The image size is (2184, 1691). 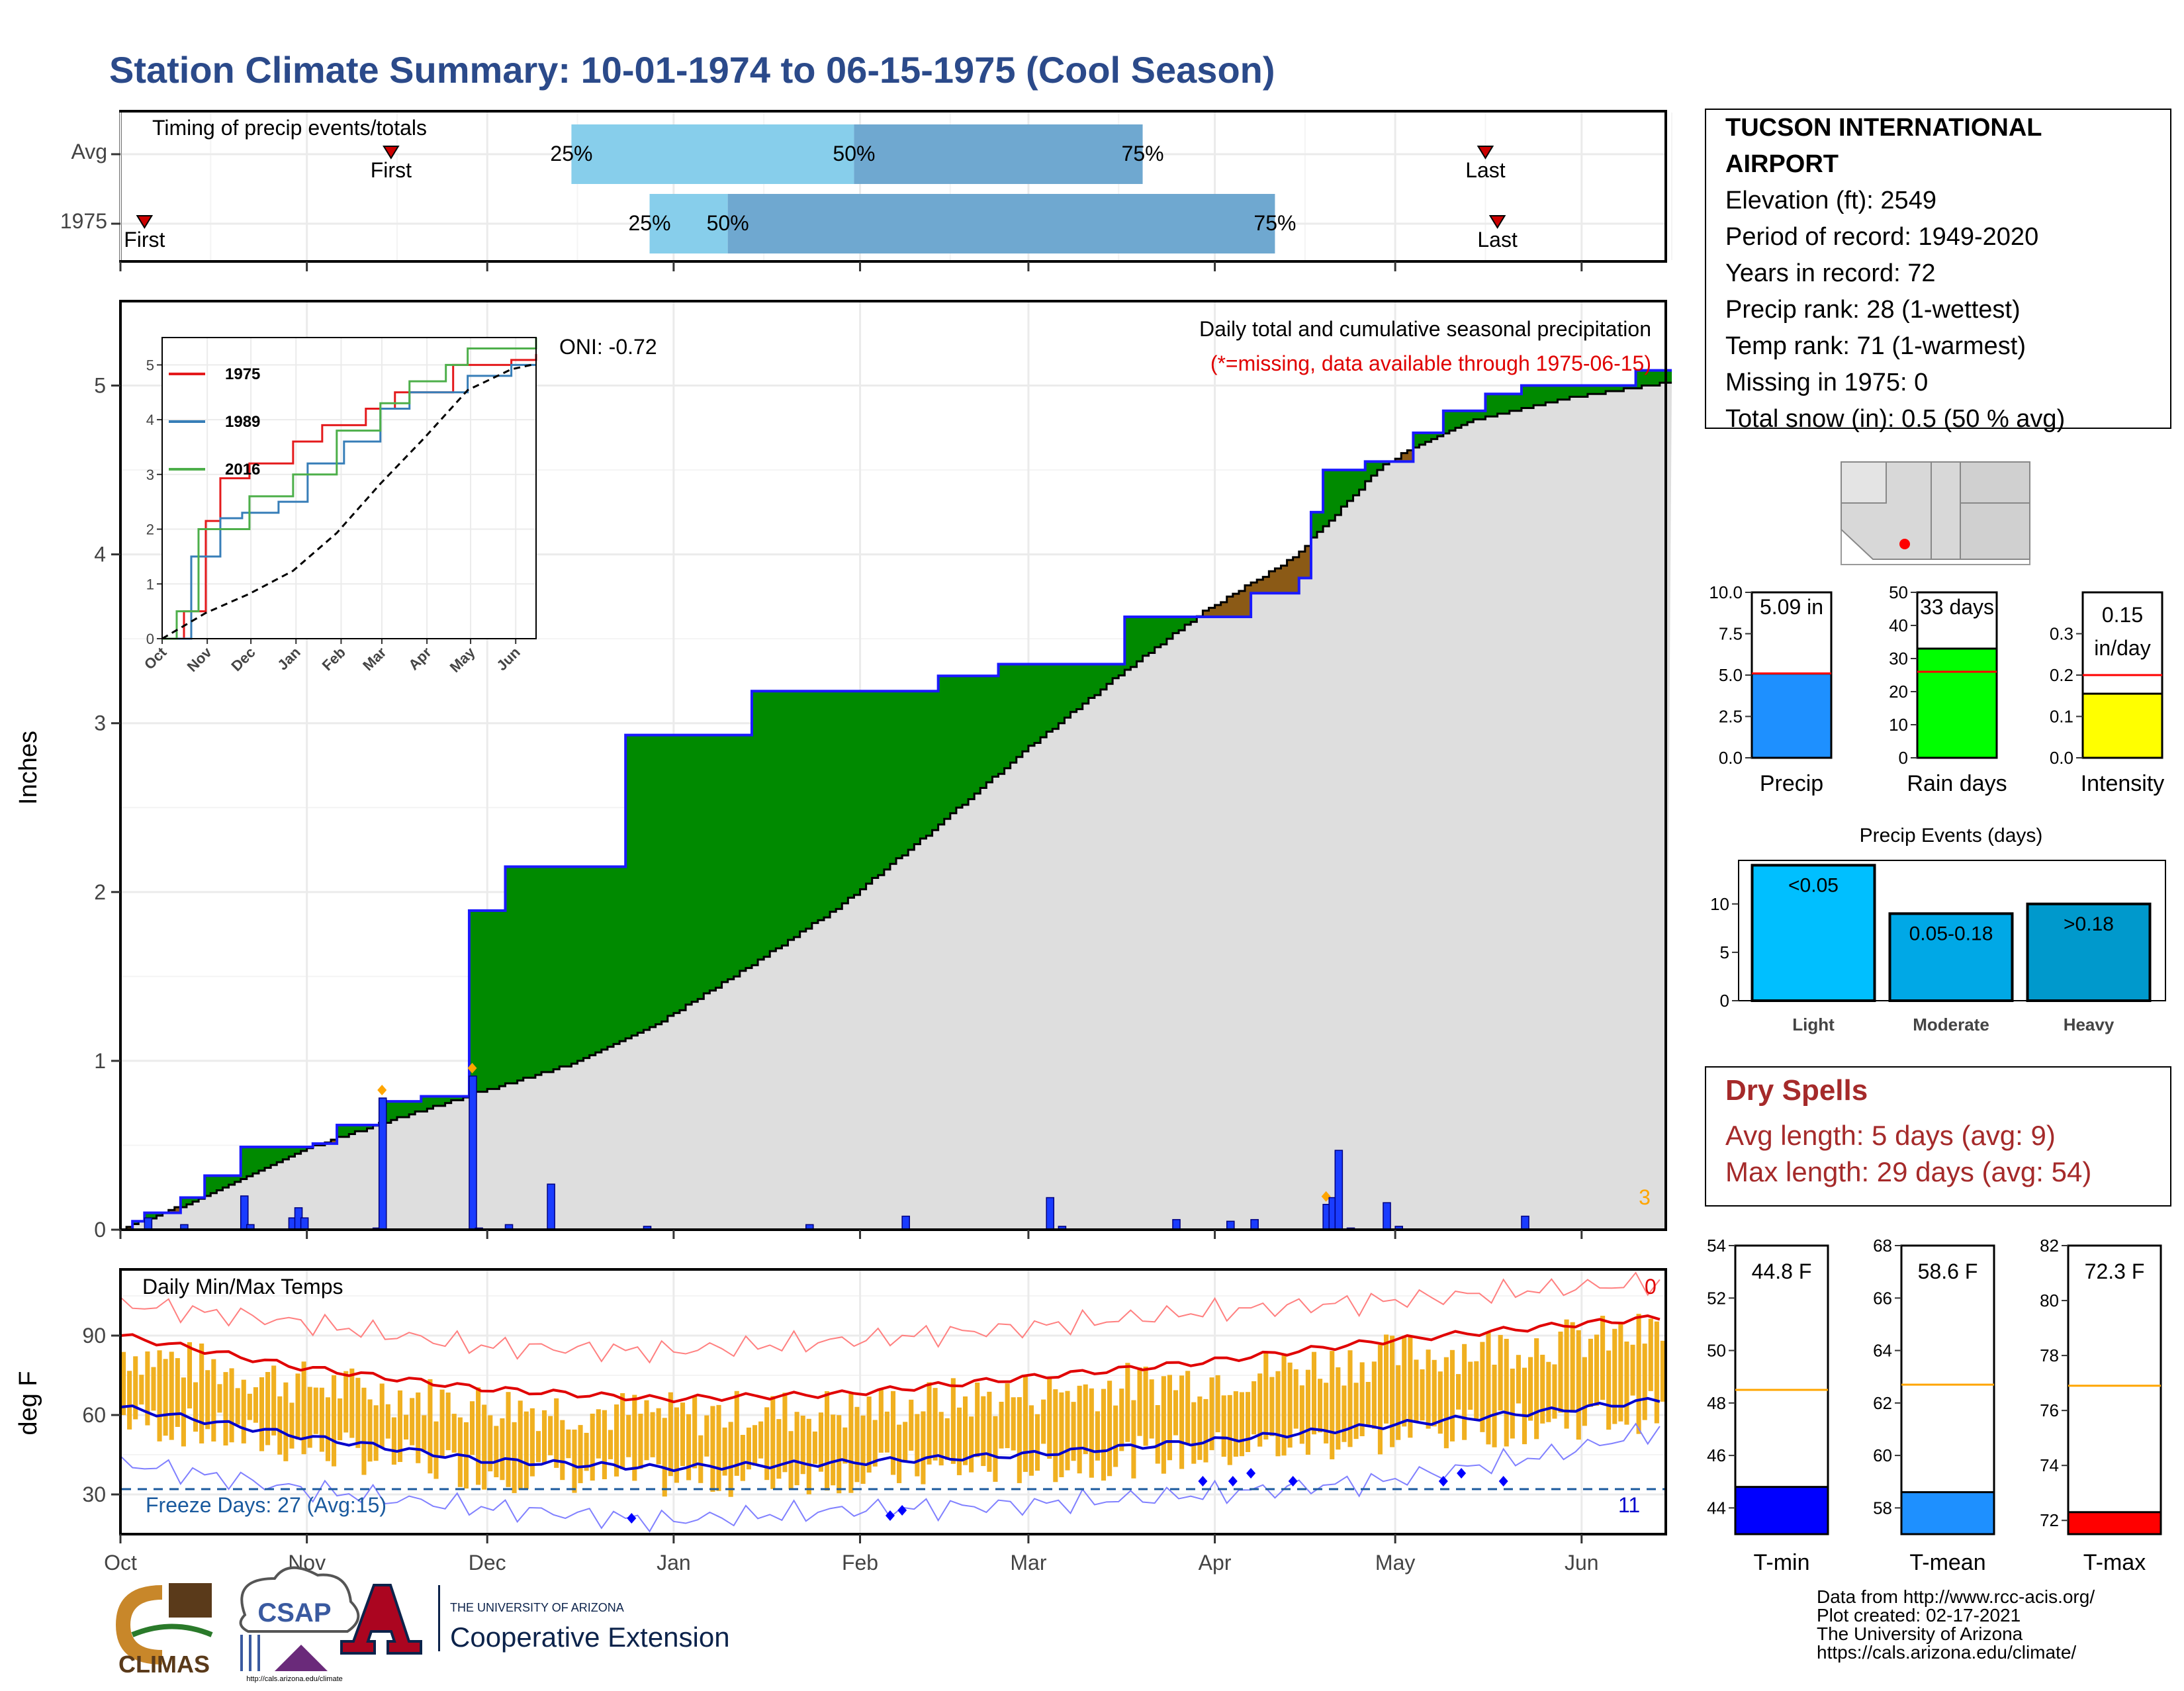 I want to click on timing-first-marker, so click(x=145, y=222).